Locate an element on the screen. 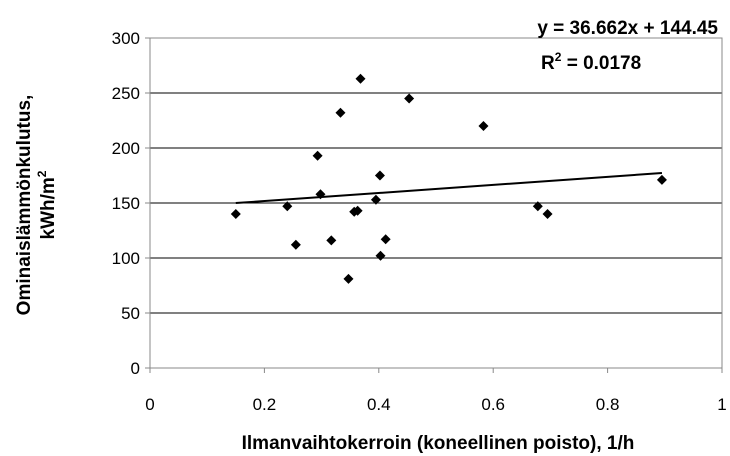  y-tick-label: 0 is located at coordinates (135, 368).